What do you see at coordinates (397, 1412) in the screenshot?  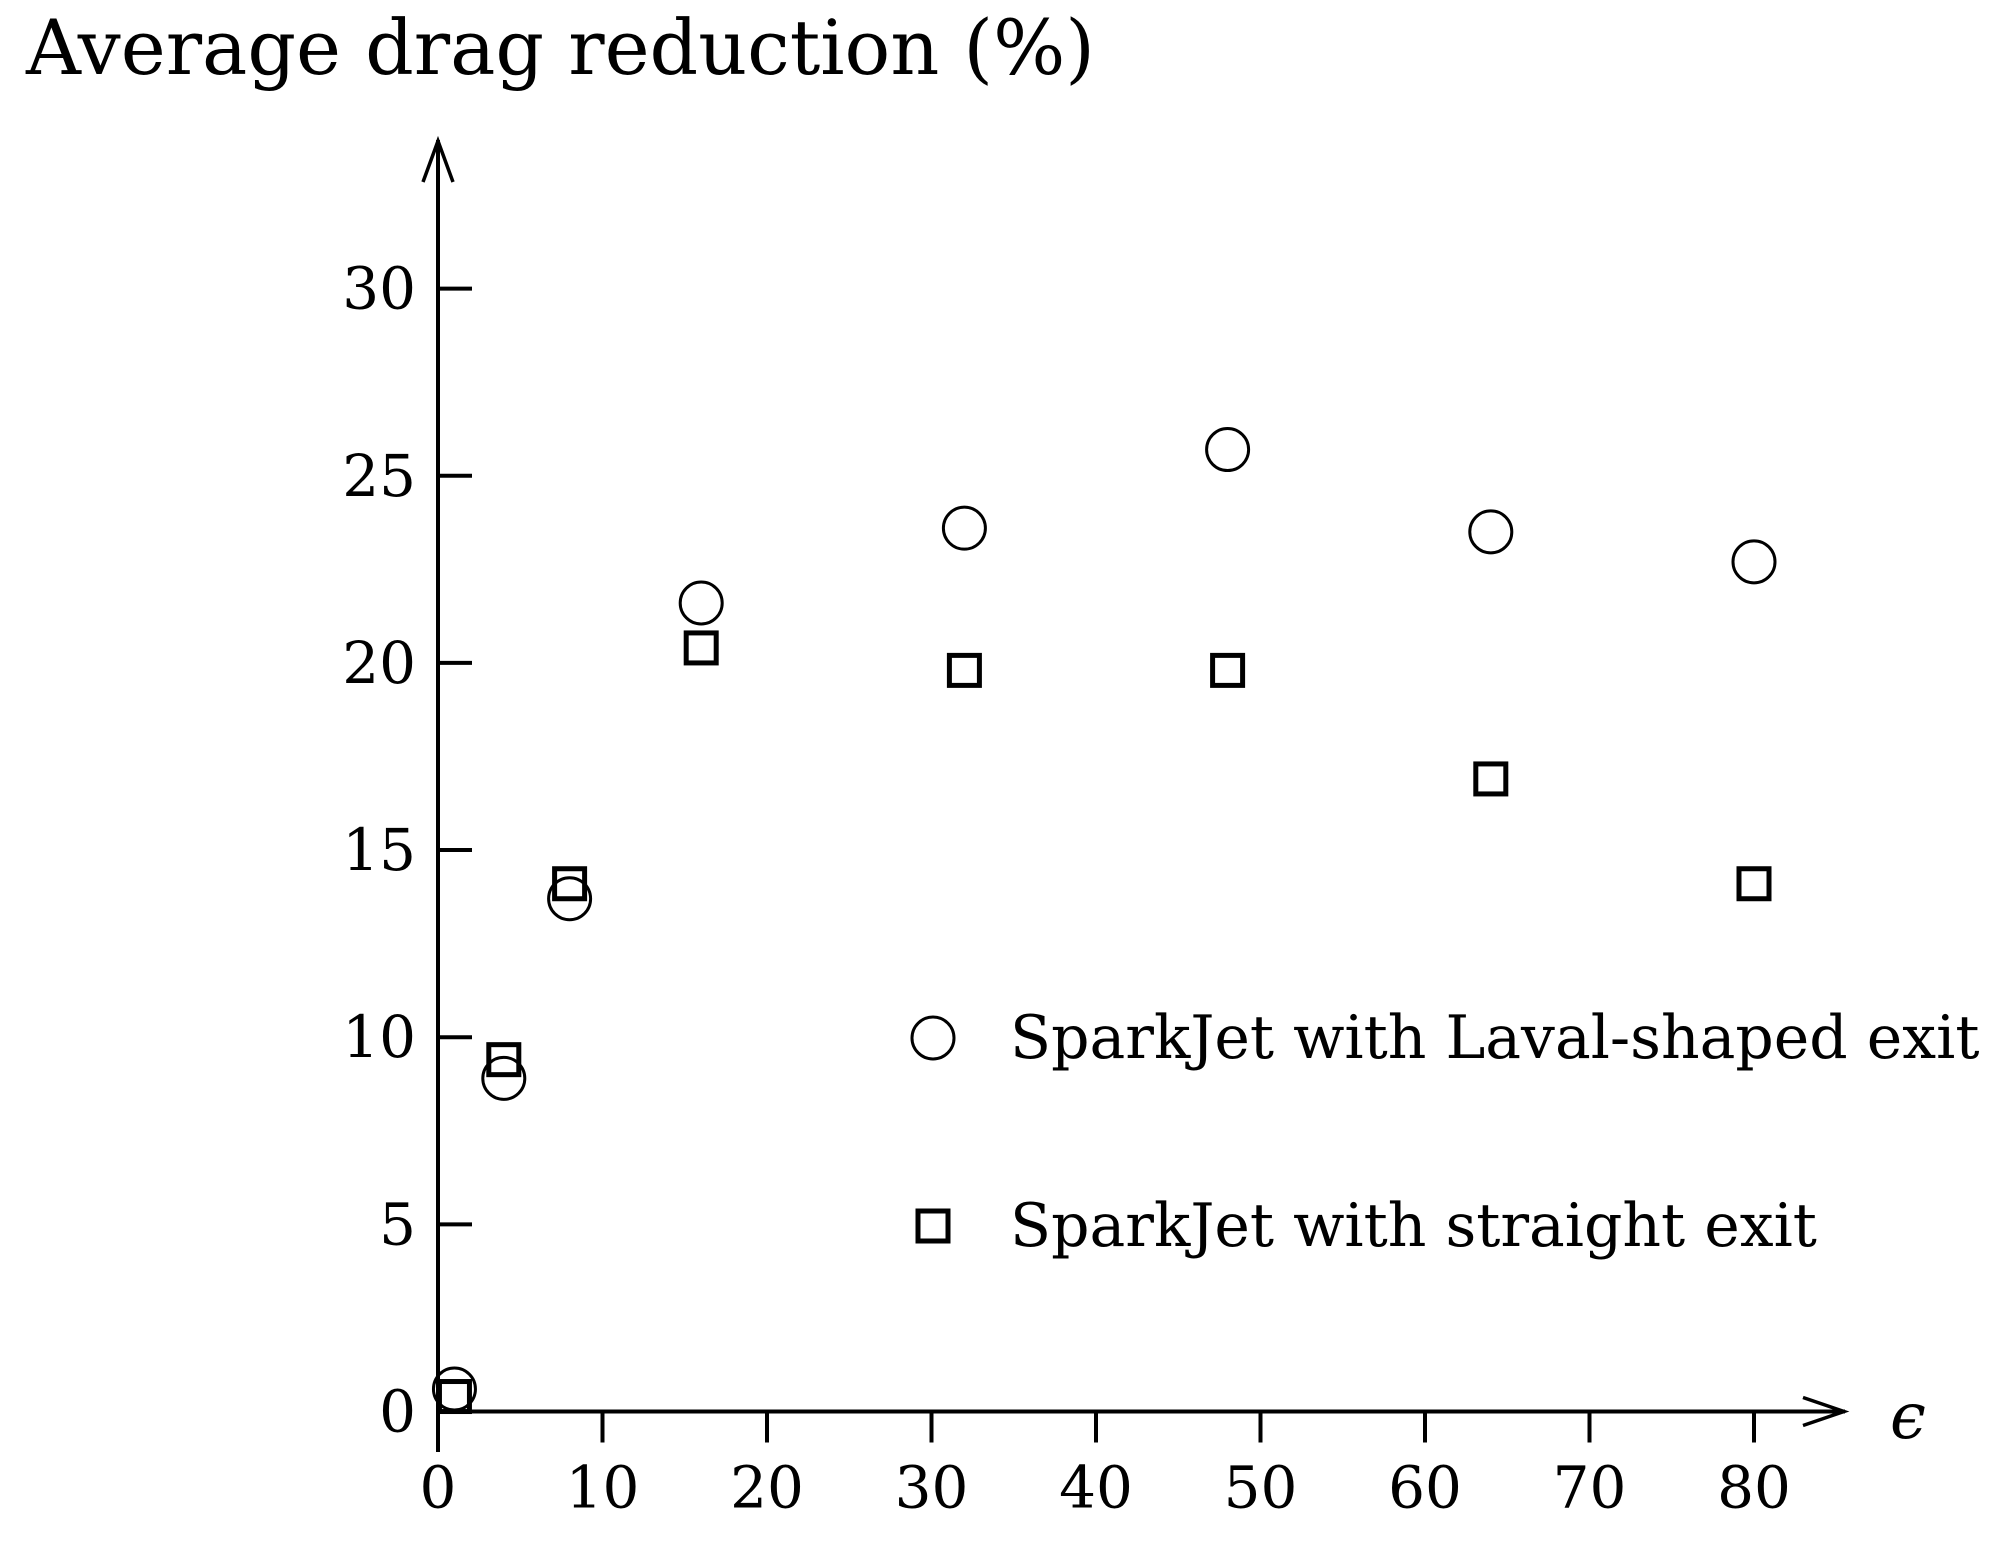 I see `y-tick-label: 0` at bounding box center [397, 1412].